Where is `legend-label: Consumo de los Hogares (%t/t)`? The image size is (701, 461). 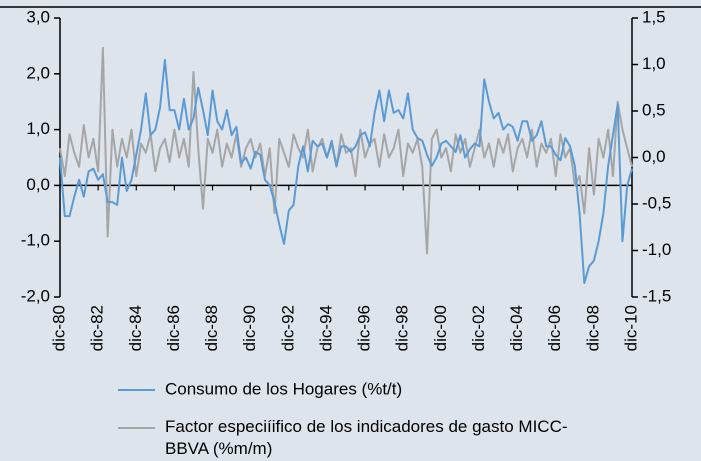
legend-label: Consumo de los Hogares (%t/t) is located at coordinates (283, 388).